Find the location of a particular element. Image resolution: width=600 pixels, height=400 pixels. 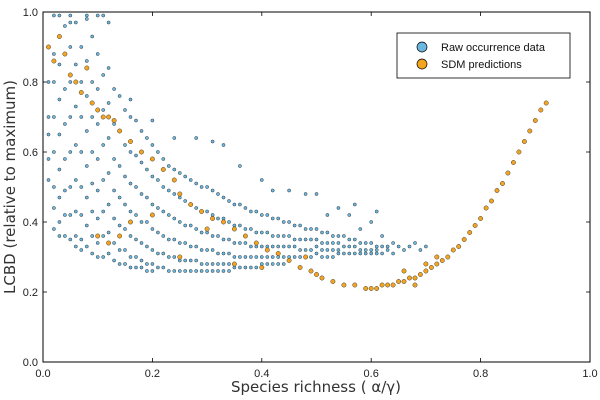

y-tick-label: 0.6 is located at coordinates (30, 153).